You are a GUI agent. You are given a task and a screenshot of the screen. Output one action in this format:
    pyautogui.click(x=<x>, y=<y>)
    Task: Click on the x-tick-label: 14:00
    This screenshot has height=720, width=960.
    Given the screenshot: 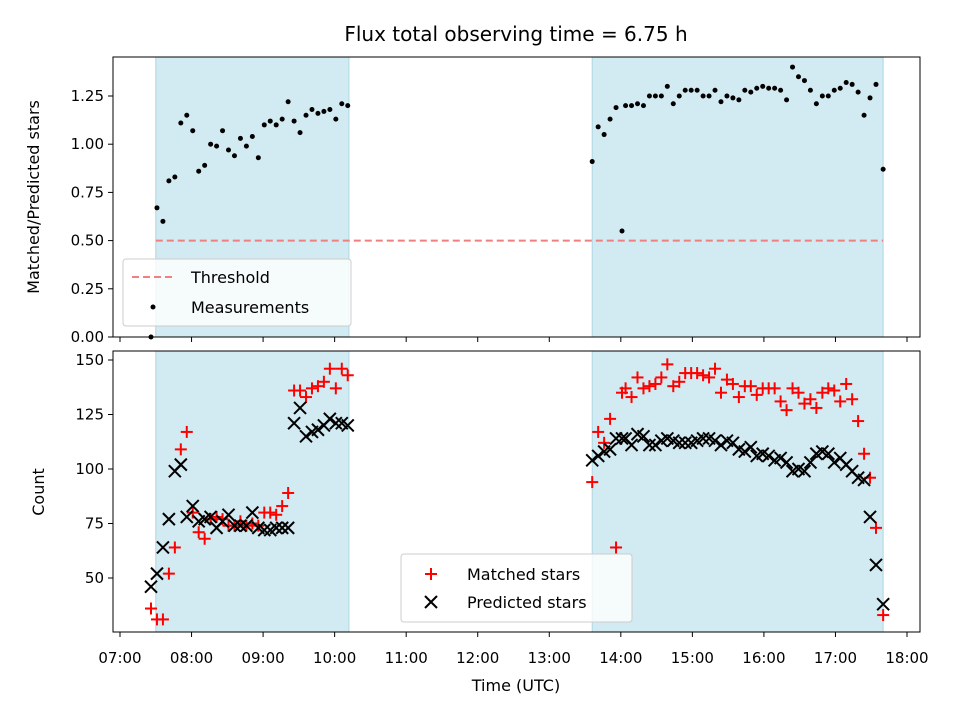 What is the action you would take?
    pyautogui.click(x=620, y=658)
    